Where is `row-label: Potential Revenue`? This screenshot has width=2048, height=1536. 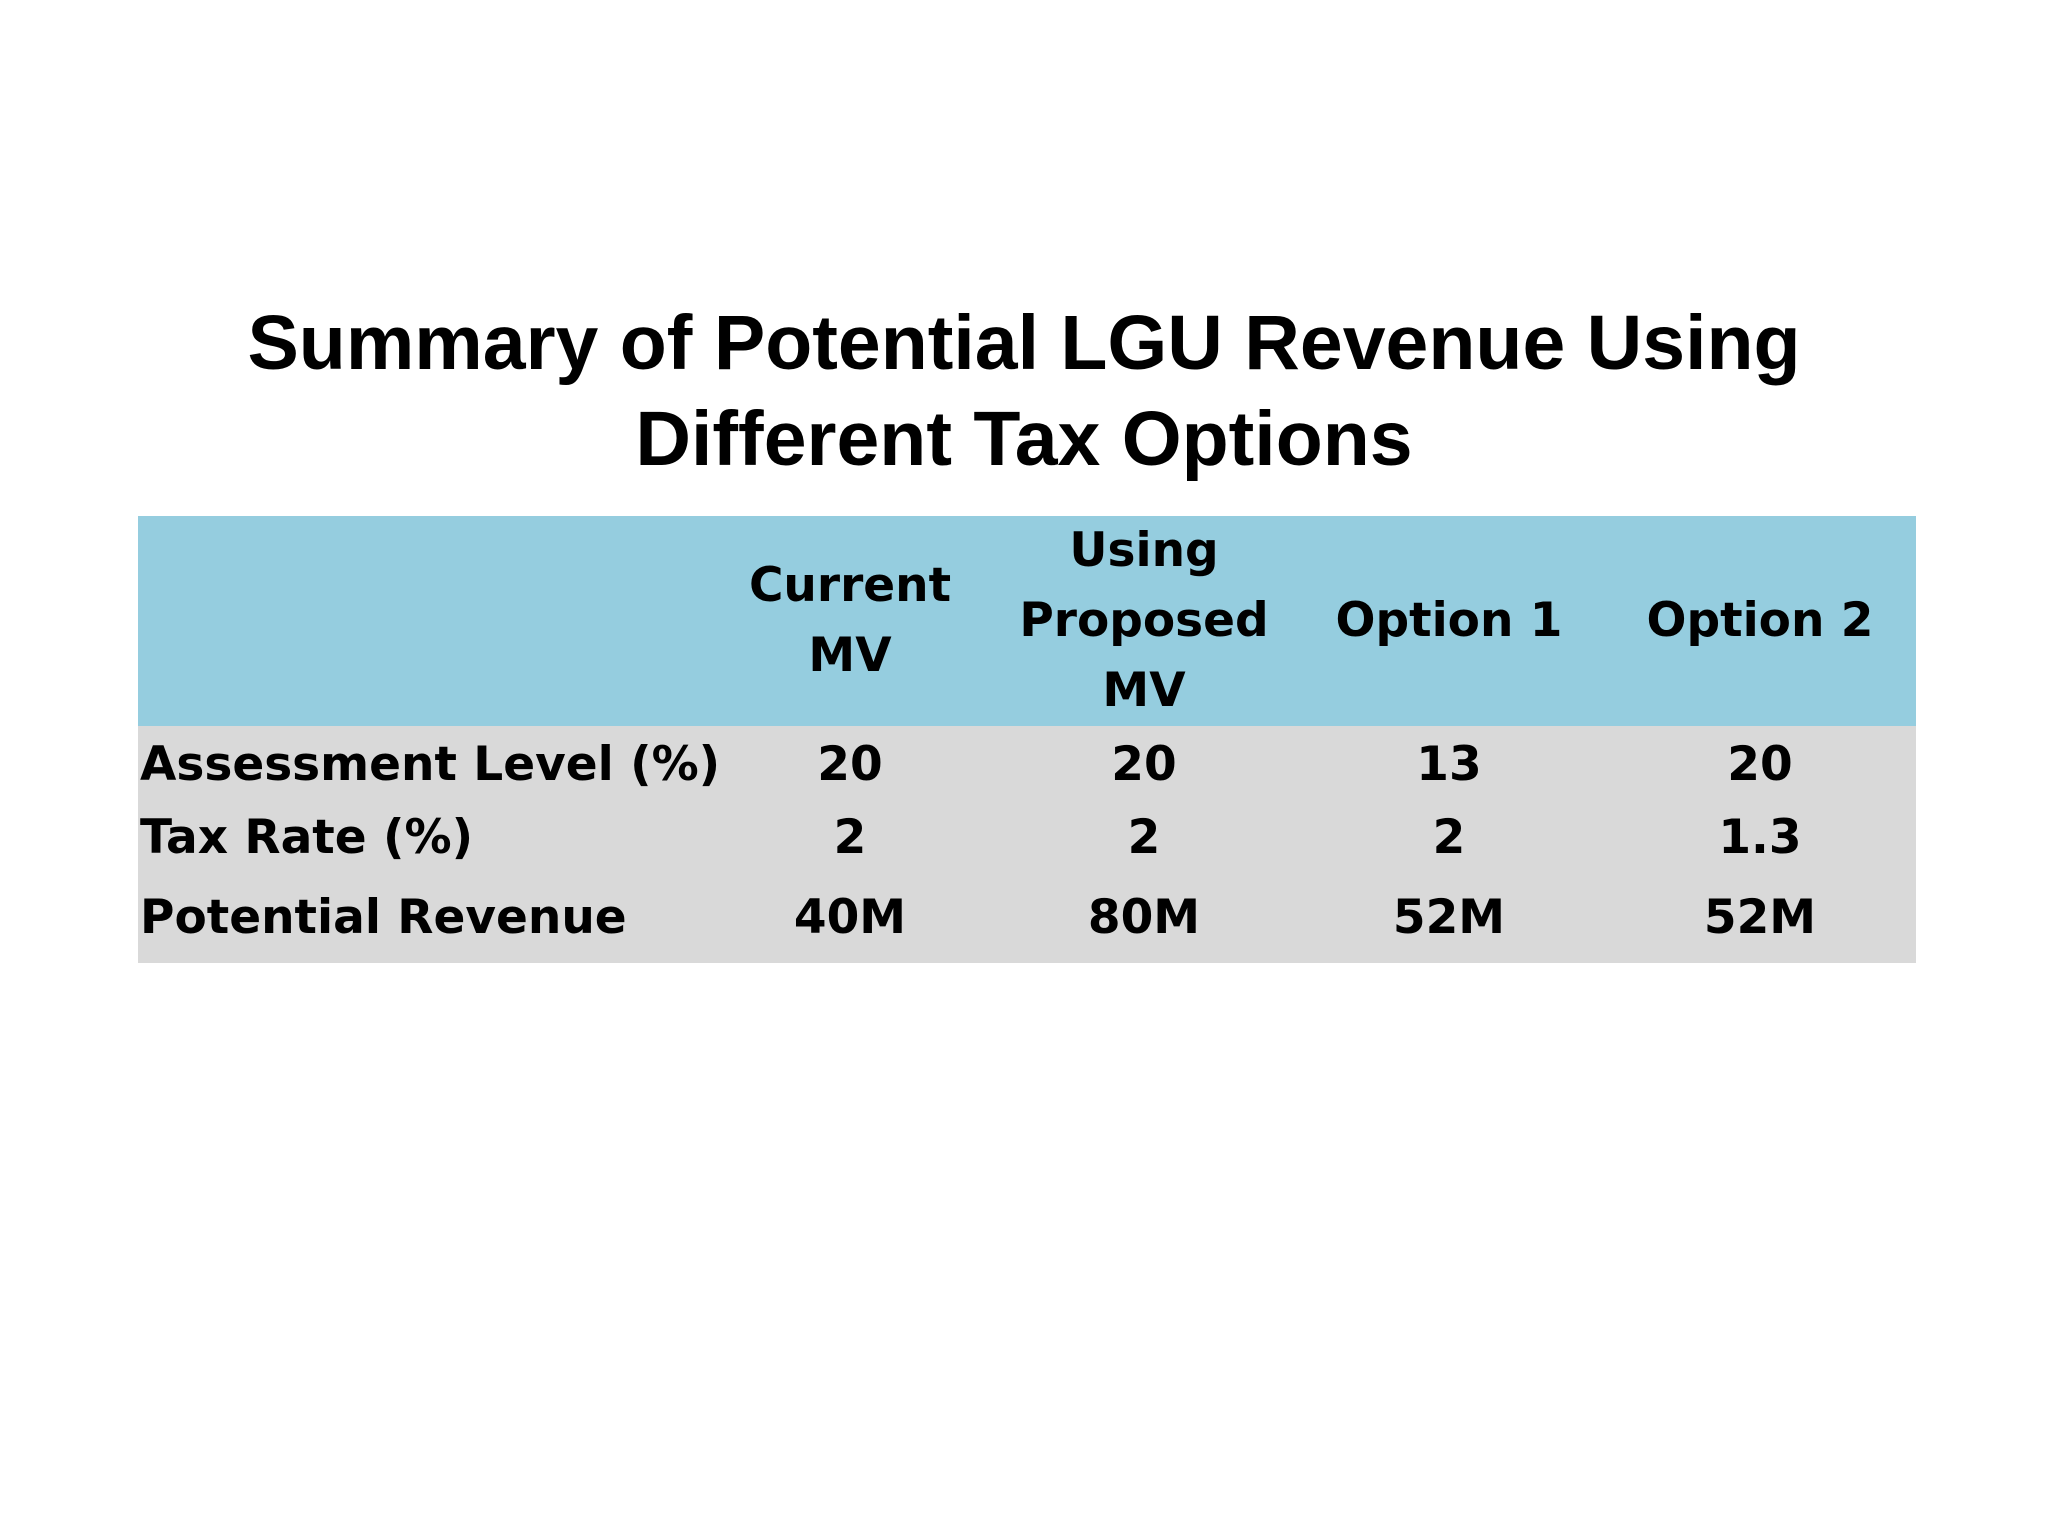
row-label: Potential Revenue is located at coordinates (383, 917).